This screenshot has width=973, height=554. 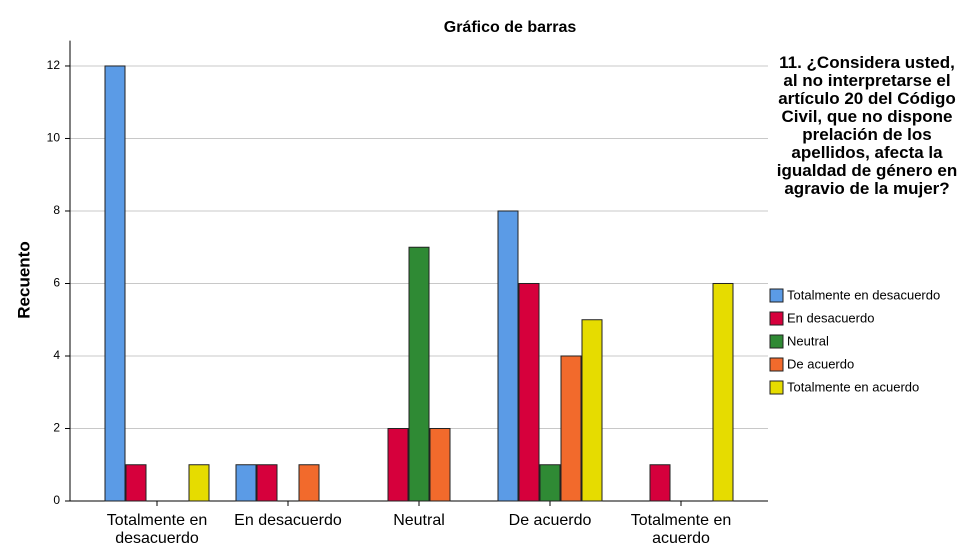 I want to click on y-tick-label: 12, so click(x=54, y=65).